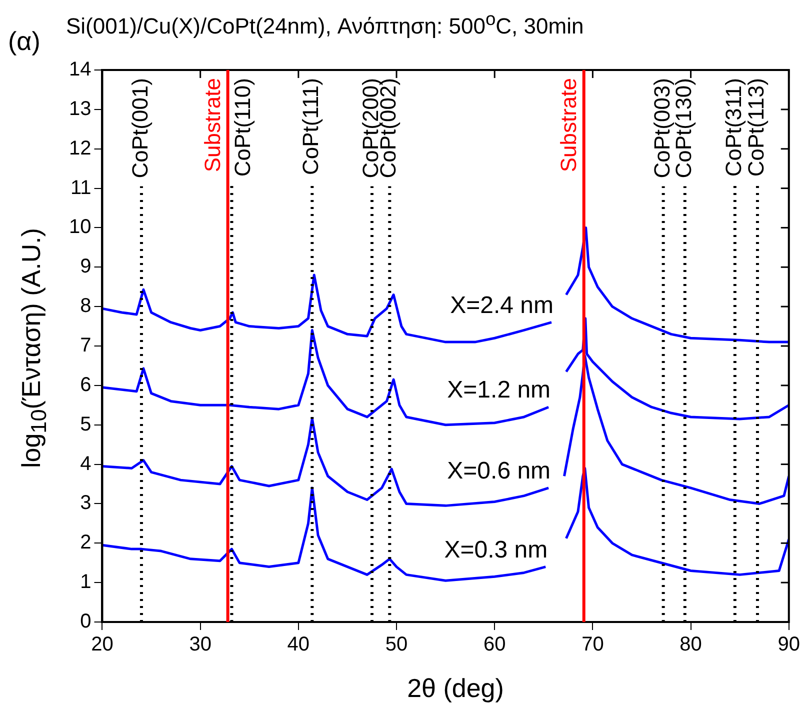 The width and height of the screenshot is (811, 717). Describe the element at coordinates (86, 424) in the screenshot. I see `y-tick-label: 5` at that location.